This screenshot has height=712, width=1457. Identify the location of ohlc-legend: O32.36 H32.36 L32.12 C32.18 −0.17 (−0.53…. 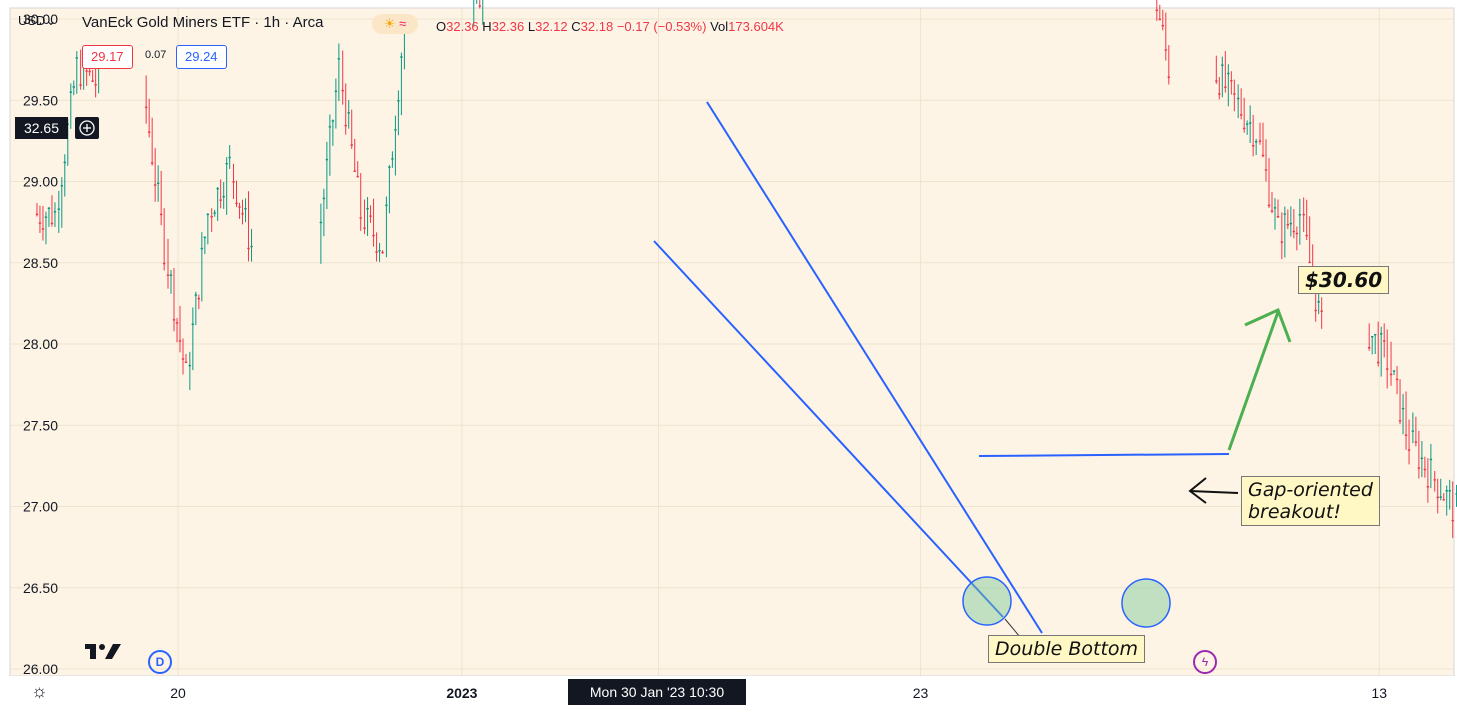
(610, 26).